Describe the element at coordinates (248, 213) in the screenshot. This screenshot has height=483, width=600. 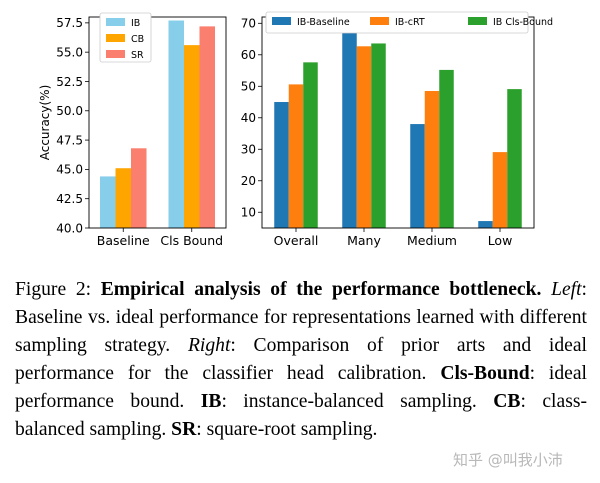
I see `y-tick-label: 10` at that location.